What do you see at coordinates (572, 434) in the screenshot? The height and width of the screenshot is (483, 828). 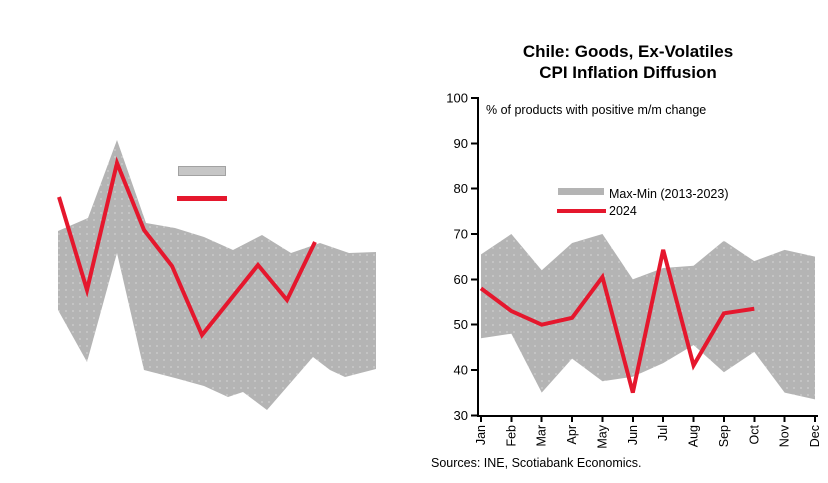 I see `x-tick-label: Apr` at bounding box center [572, 434].